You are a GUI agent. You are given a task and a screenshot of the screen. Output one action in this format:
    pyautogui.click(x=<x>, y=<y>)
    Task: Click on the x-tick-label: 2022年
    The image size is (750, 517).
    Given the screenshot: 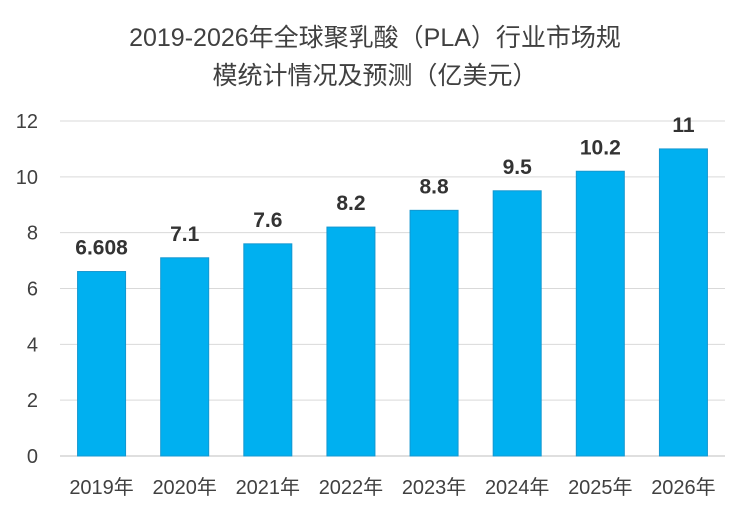 What is the action you would take?
    pyautogui.click(x=351, y=487)
    